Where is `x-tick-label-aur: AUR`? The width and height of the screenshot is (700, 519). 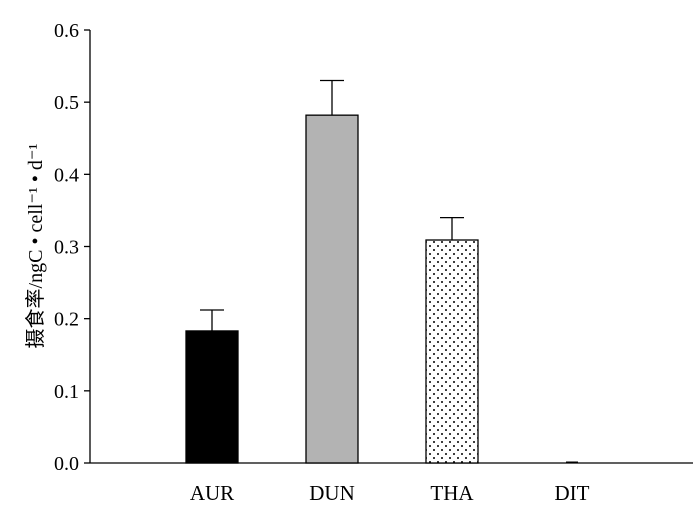 x-tick-label-aur: AUR is located at coordinates (212, 493).